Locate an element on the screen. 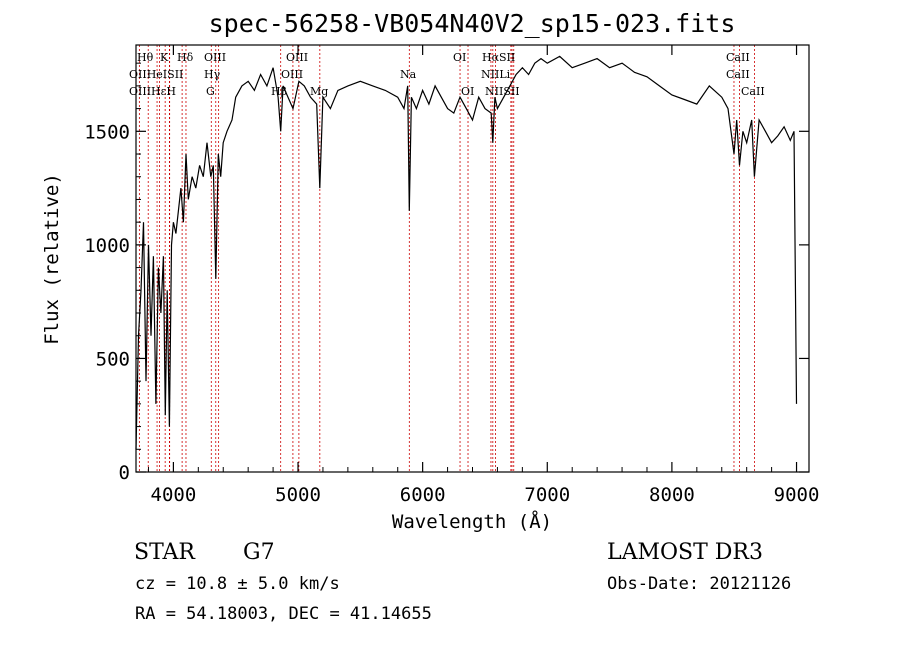 This screenshot has height=654, width=900. x-axis-label: Wavelength (Å) is located at coordinates (472, 521).